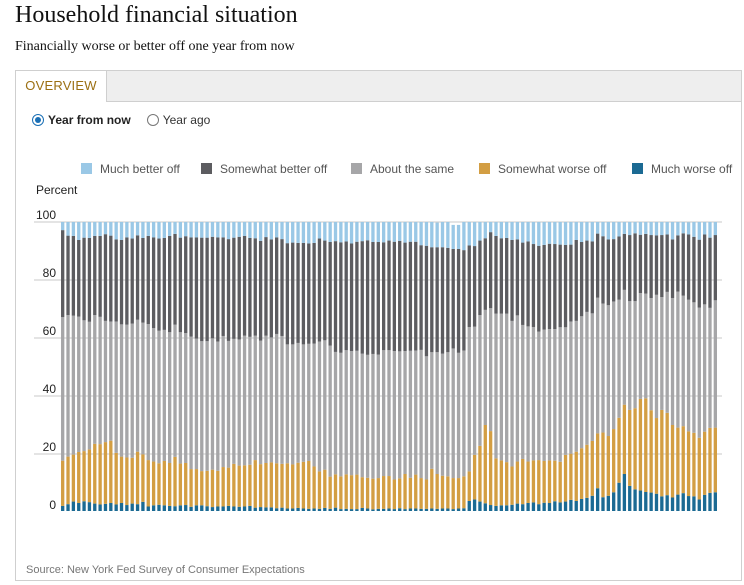 Image resolution: width=744 pixels, height=585 pixels. What do you see at coordinates (46, 215) in the screenshot?
I see `y-tick-label: 100` at bounding box center [46, 215].